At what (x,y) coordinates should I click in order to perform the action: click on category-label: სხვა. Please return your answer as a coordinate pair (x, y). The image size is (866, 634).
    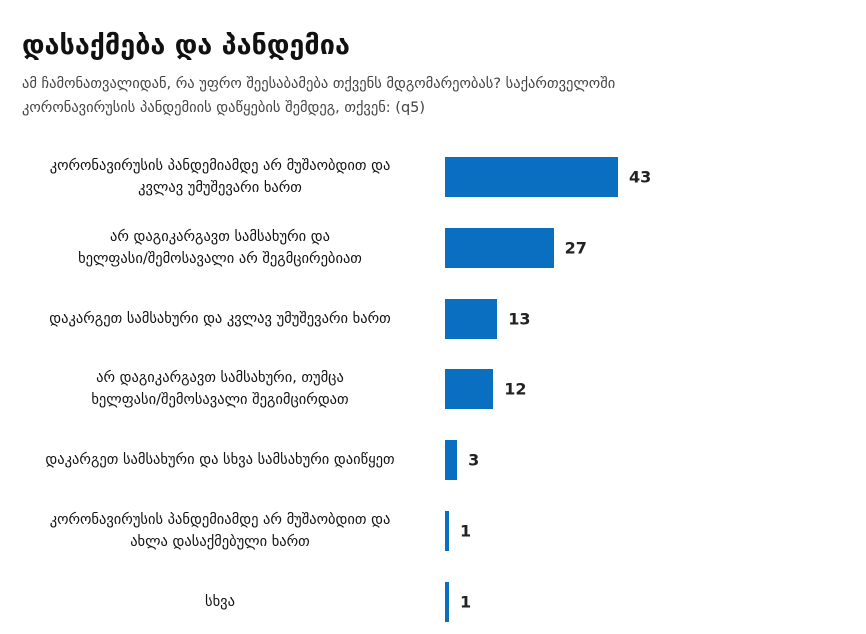
    Looking at the image, I should click on (220, 601).